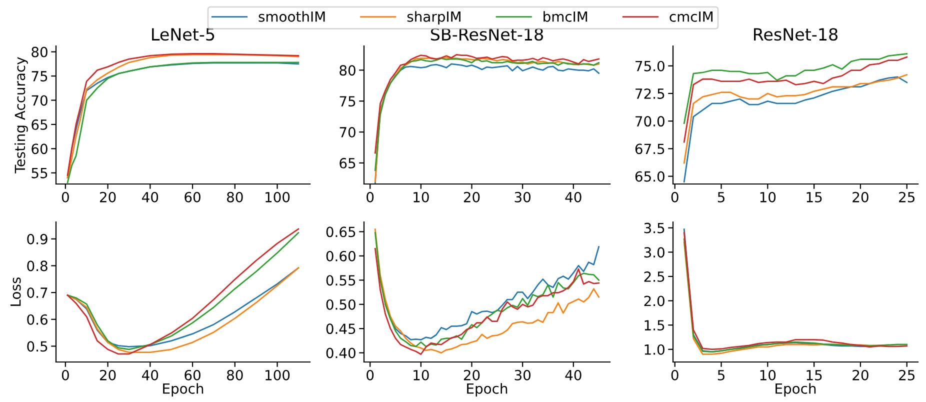 The height and width of the screenshot is (402, 926). What do you see at coordinates (654, 276) in the screenshot?
I see `y-tick-label: 2.5` at bounding box center [654, 276].